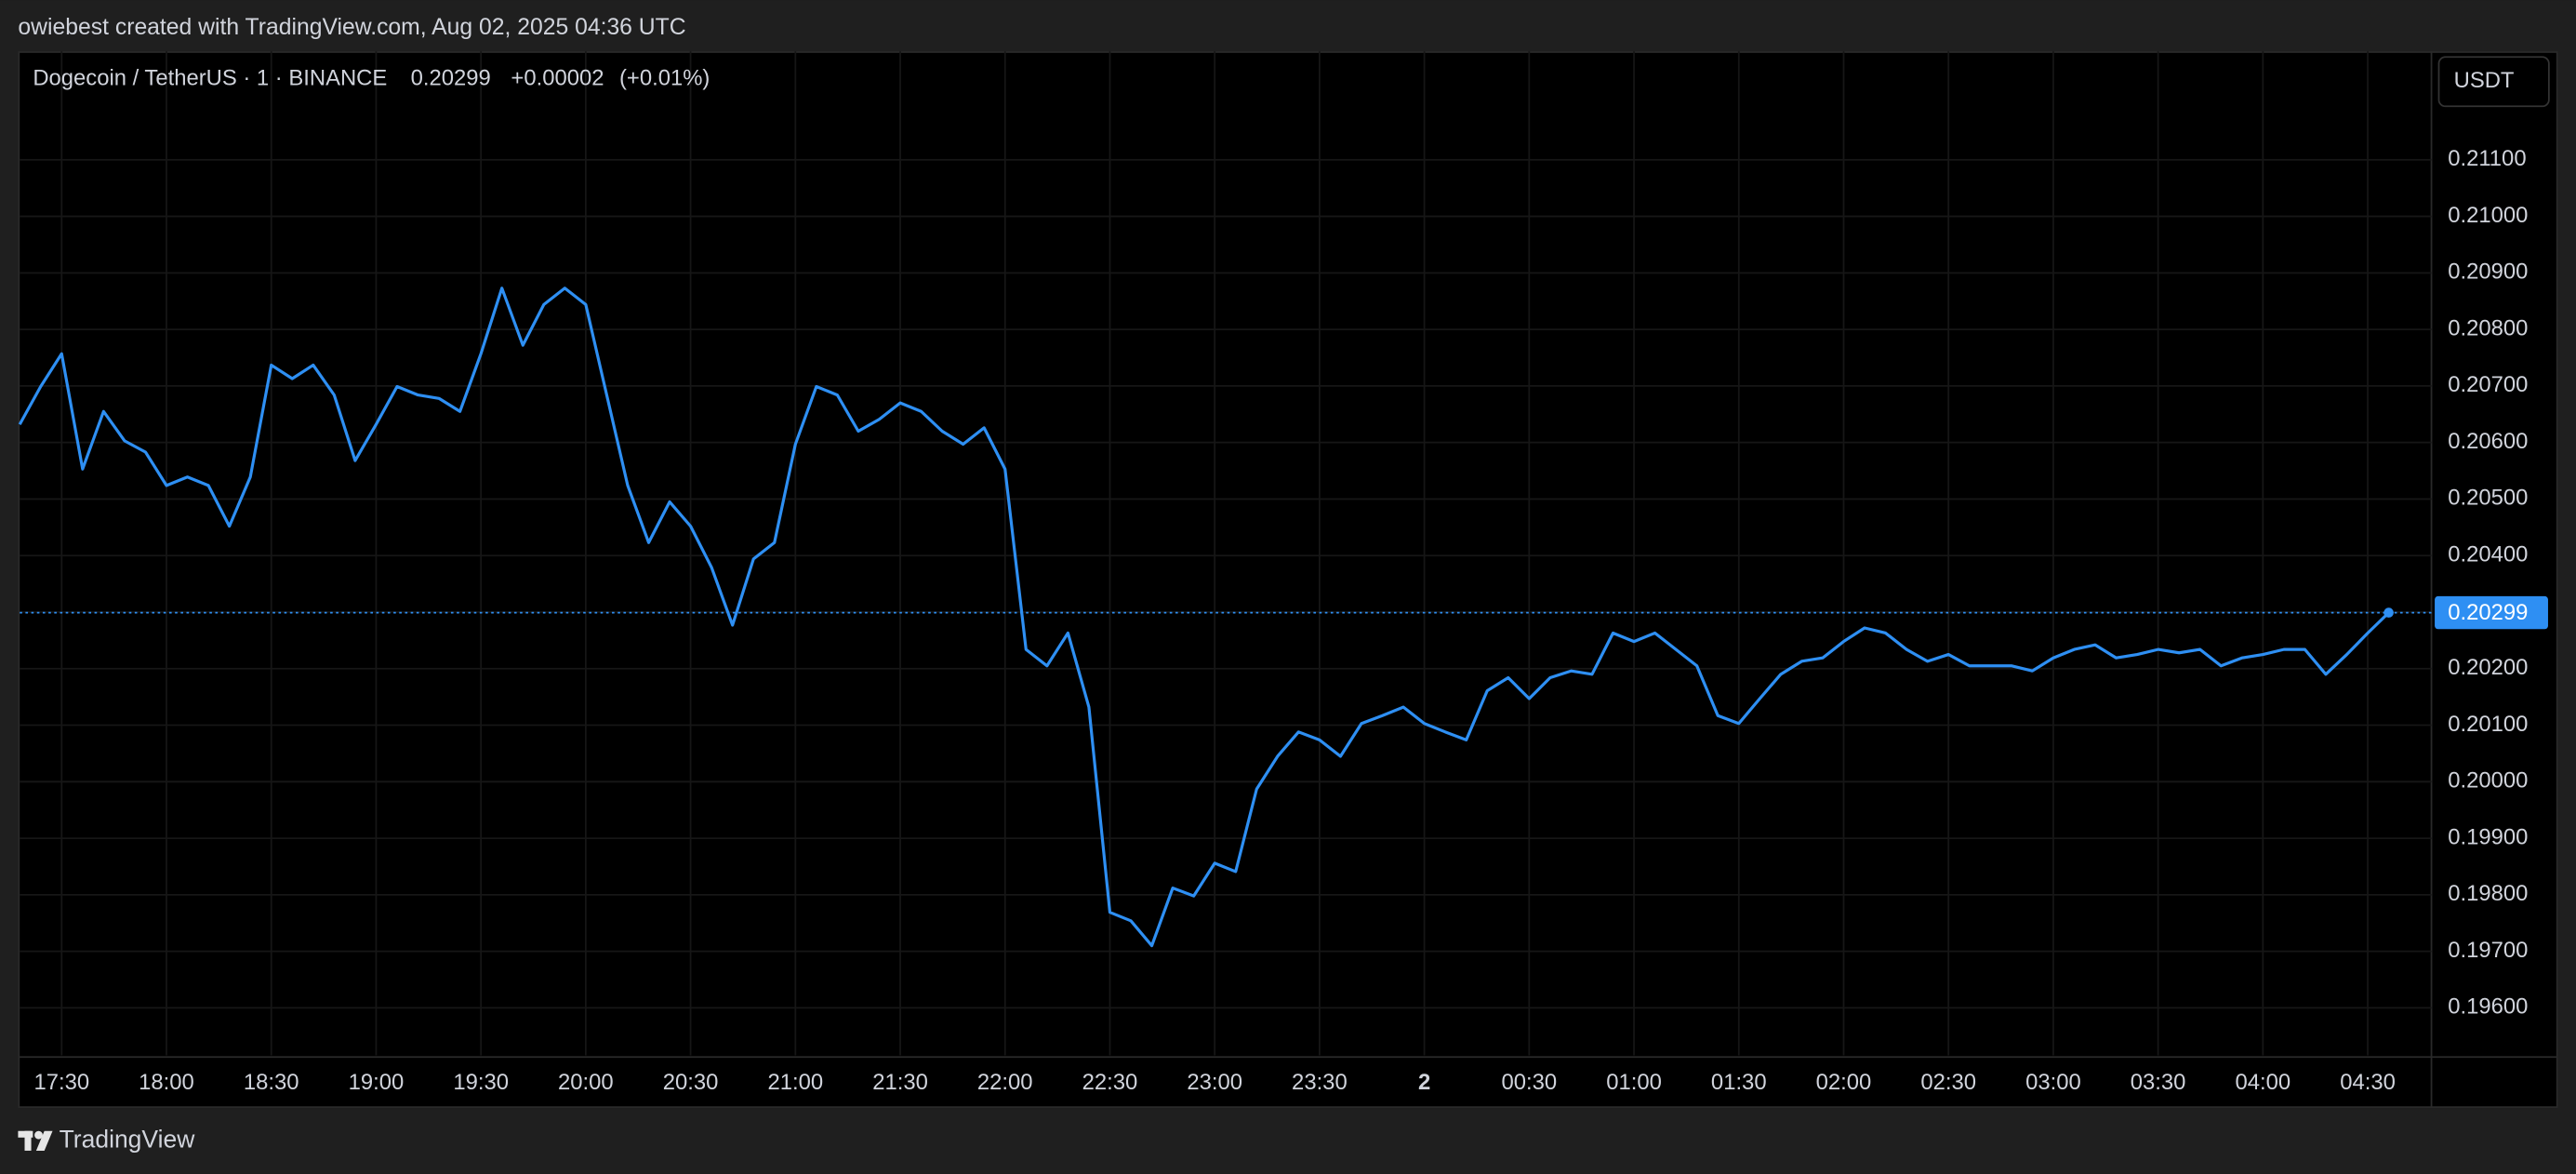 The height and width of the screenshot is (1174, 2576). Describe the element at coordinates (1320, 1082) in the screenshot. I see `x-tick-label: 23:30` at that location.